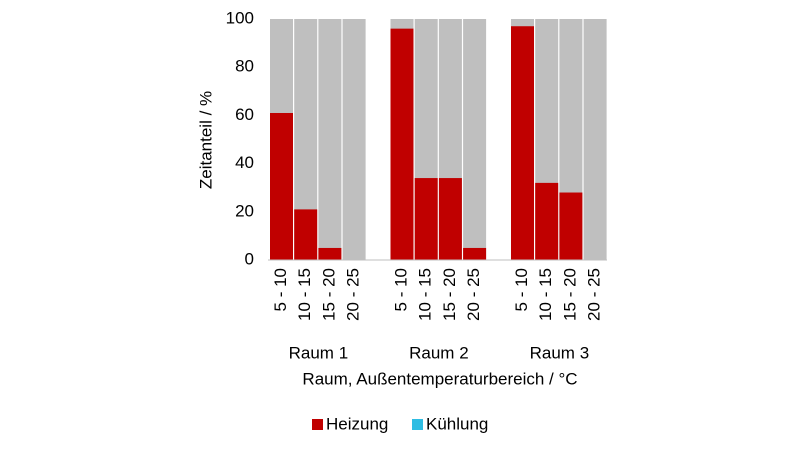  Describe the element at coordinates (244, 114) in the screenshot. I see `y-tick-label: 60` at that location.